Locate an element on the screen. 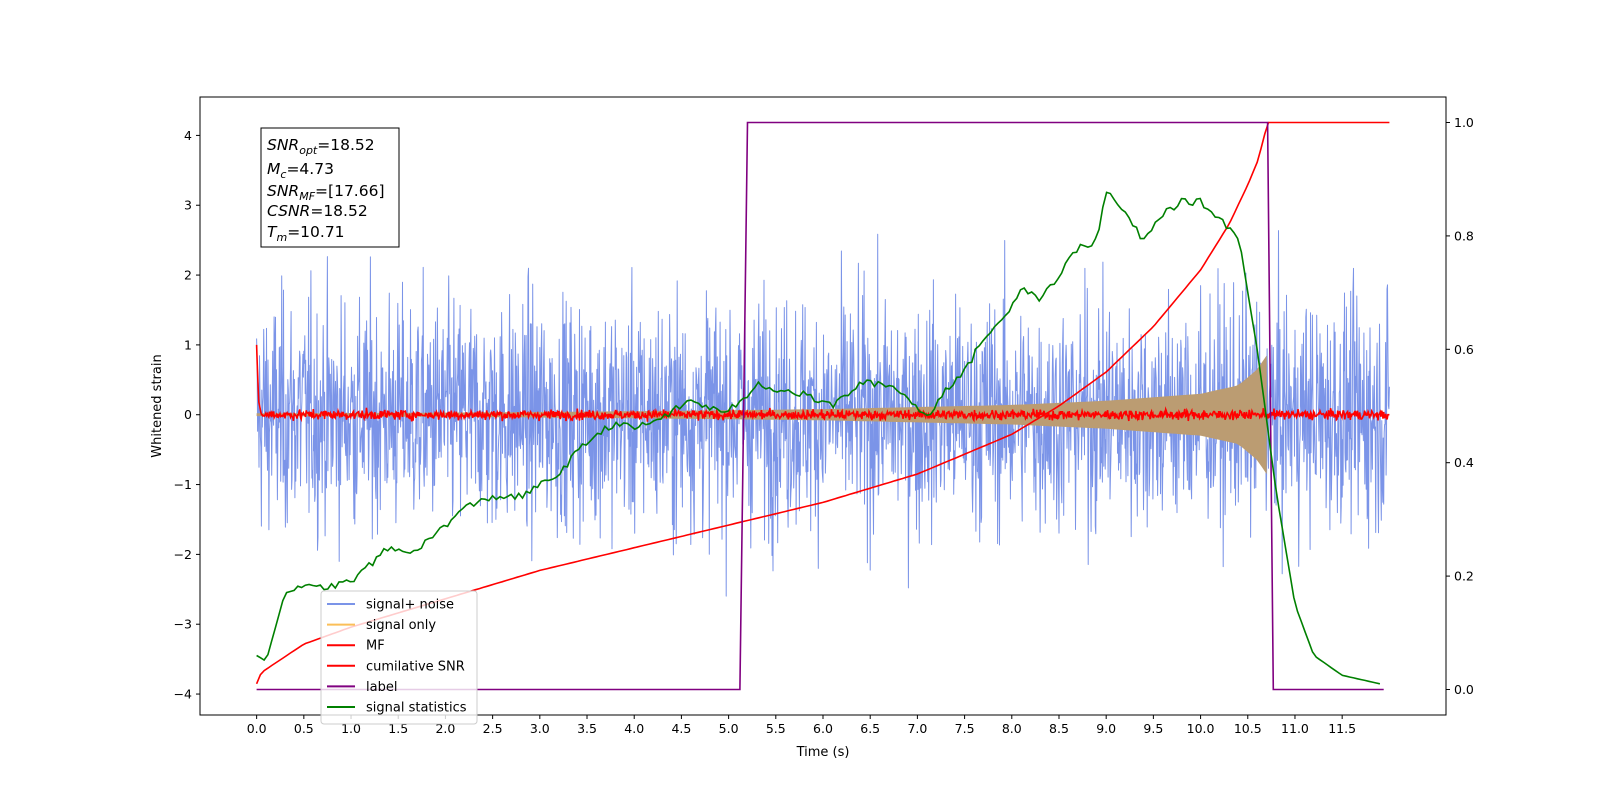 The image size is (1600, 800). x-tick-label: 5.5 is located at coordinates (776, 728).